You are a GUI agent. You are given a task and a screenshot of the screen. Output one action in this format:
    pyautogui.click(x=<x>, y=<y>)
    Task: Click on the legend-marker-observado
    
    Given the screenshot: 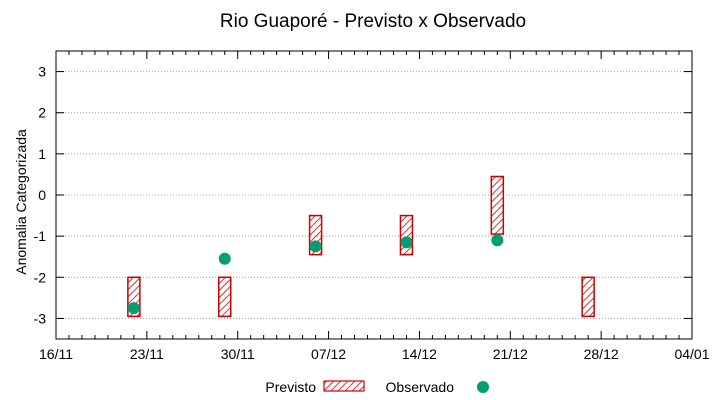 What is the action you would take?
    pyautogui.click(x=483, y=387)
    